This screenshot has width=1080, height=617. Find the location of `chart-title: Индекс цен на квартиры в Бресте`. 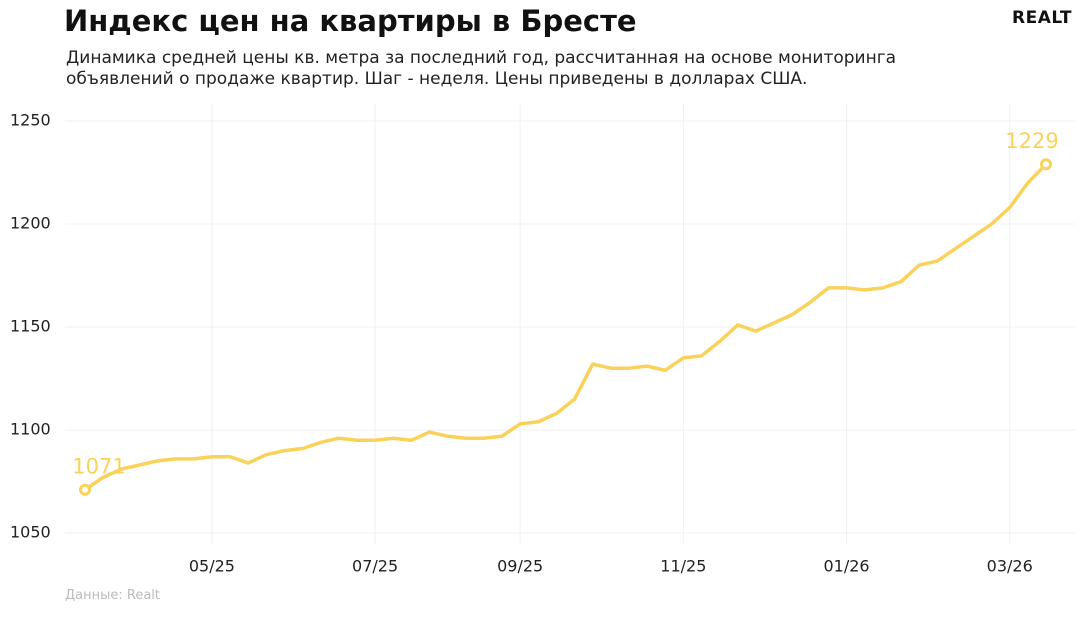

chart-title: Индекс цен на квартиры в Бресте is located at coordinates (350, 21).